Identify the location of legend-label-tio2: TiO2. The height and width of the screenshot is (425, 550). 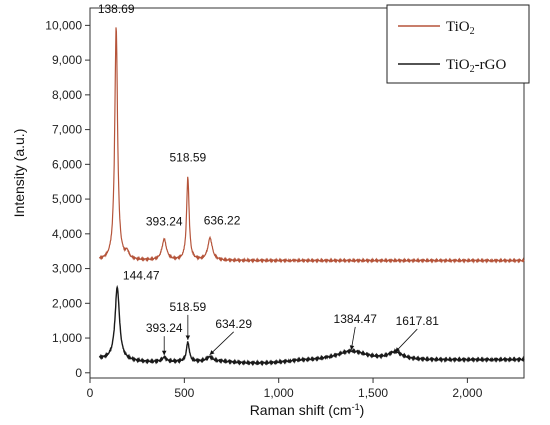
(460, 28).